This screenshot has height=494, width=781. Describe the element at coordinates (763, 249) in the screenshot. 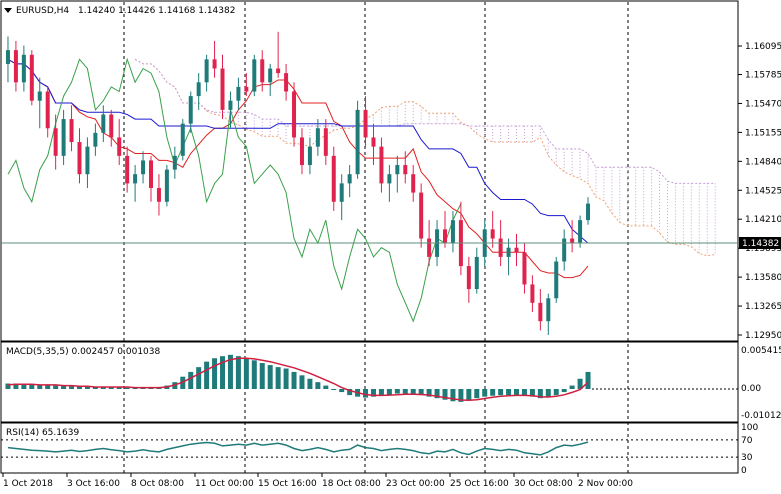

I see `price-tick-label: 1.13895` at that location.